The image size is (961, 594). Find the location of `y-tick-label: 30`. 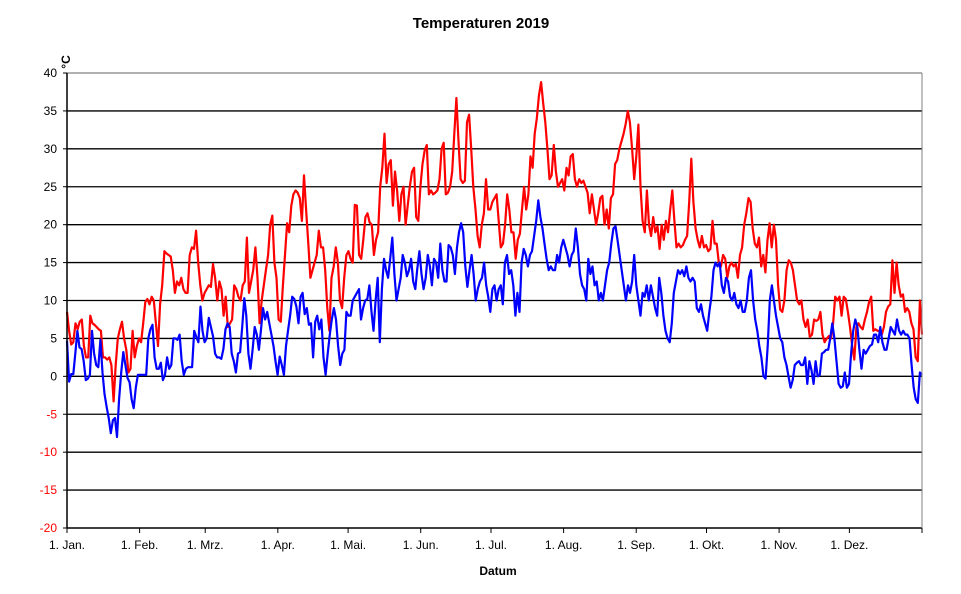

y-tick-label: 30 is located at coordinates (51, 149).